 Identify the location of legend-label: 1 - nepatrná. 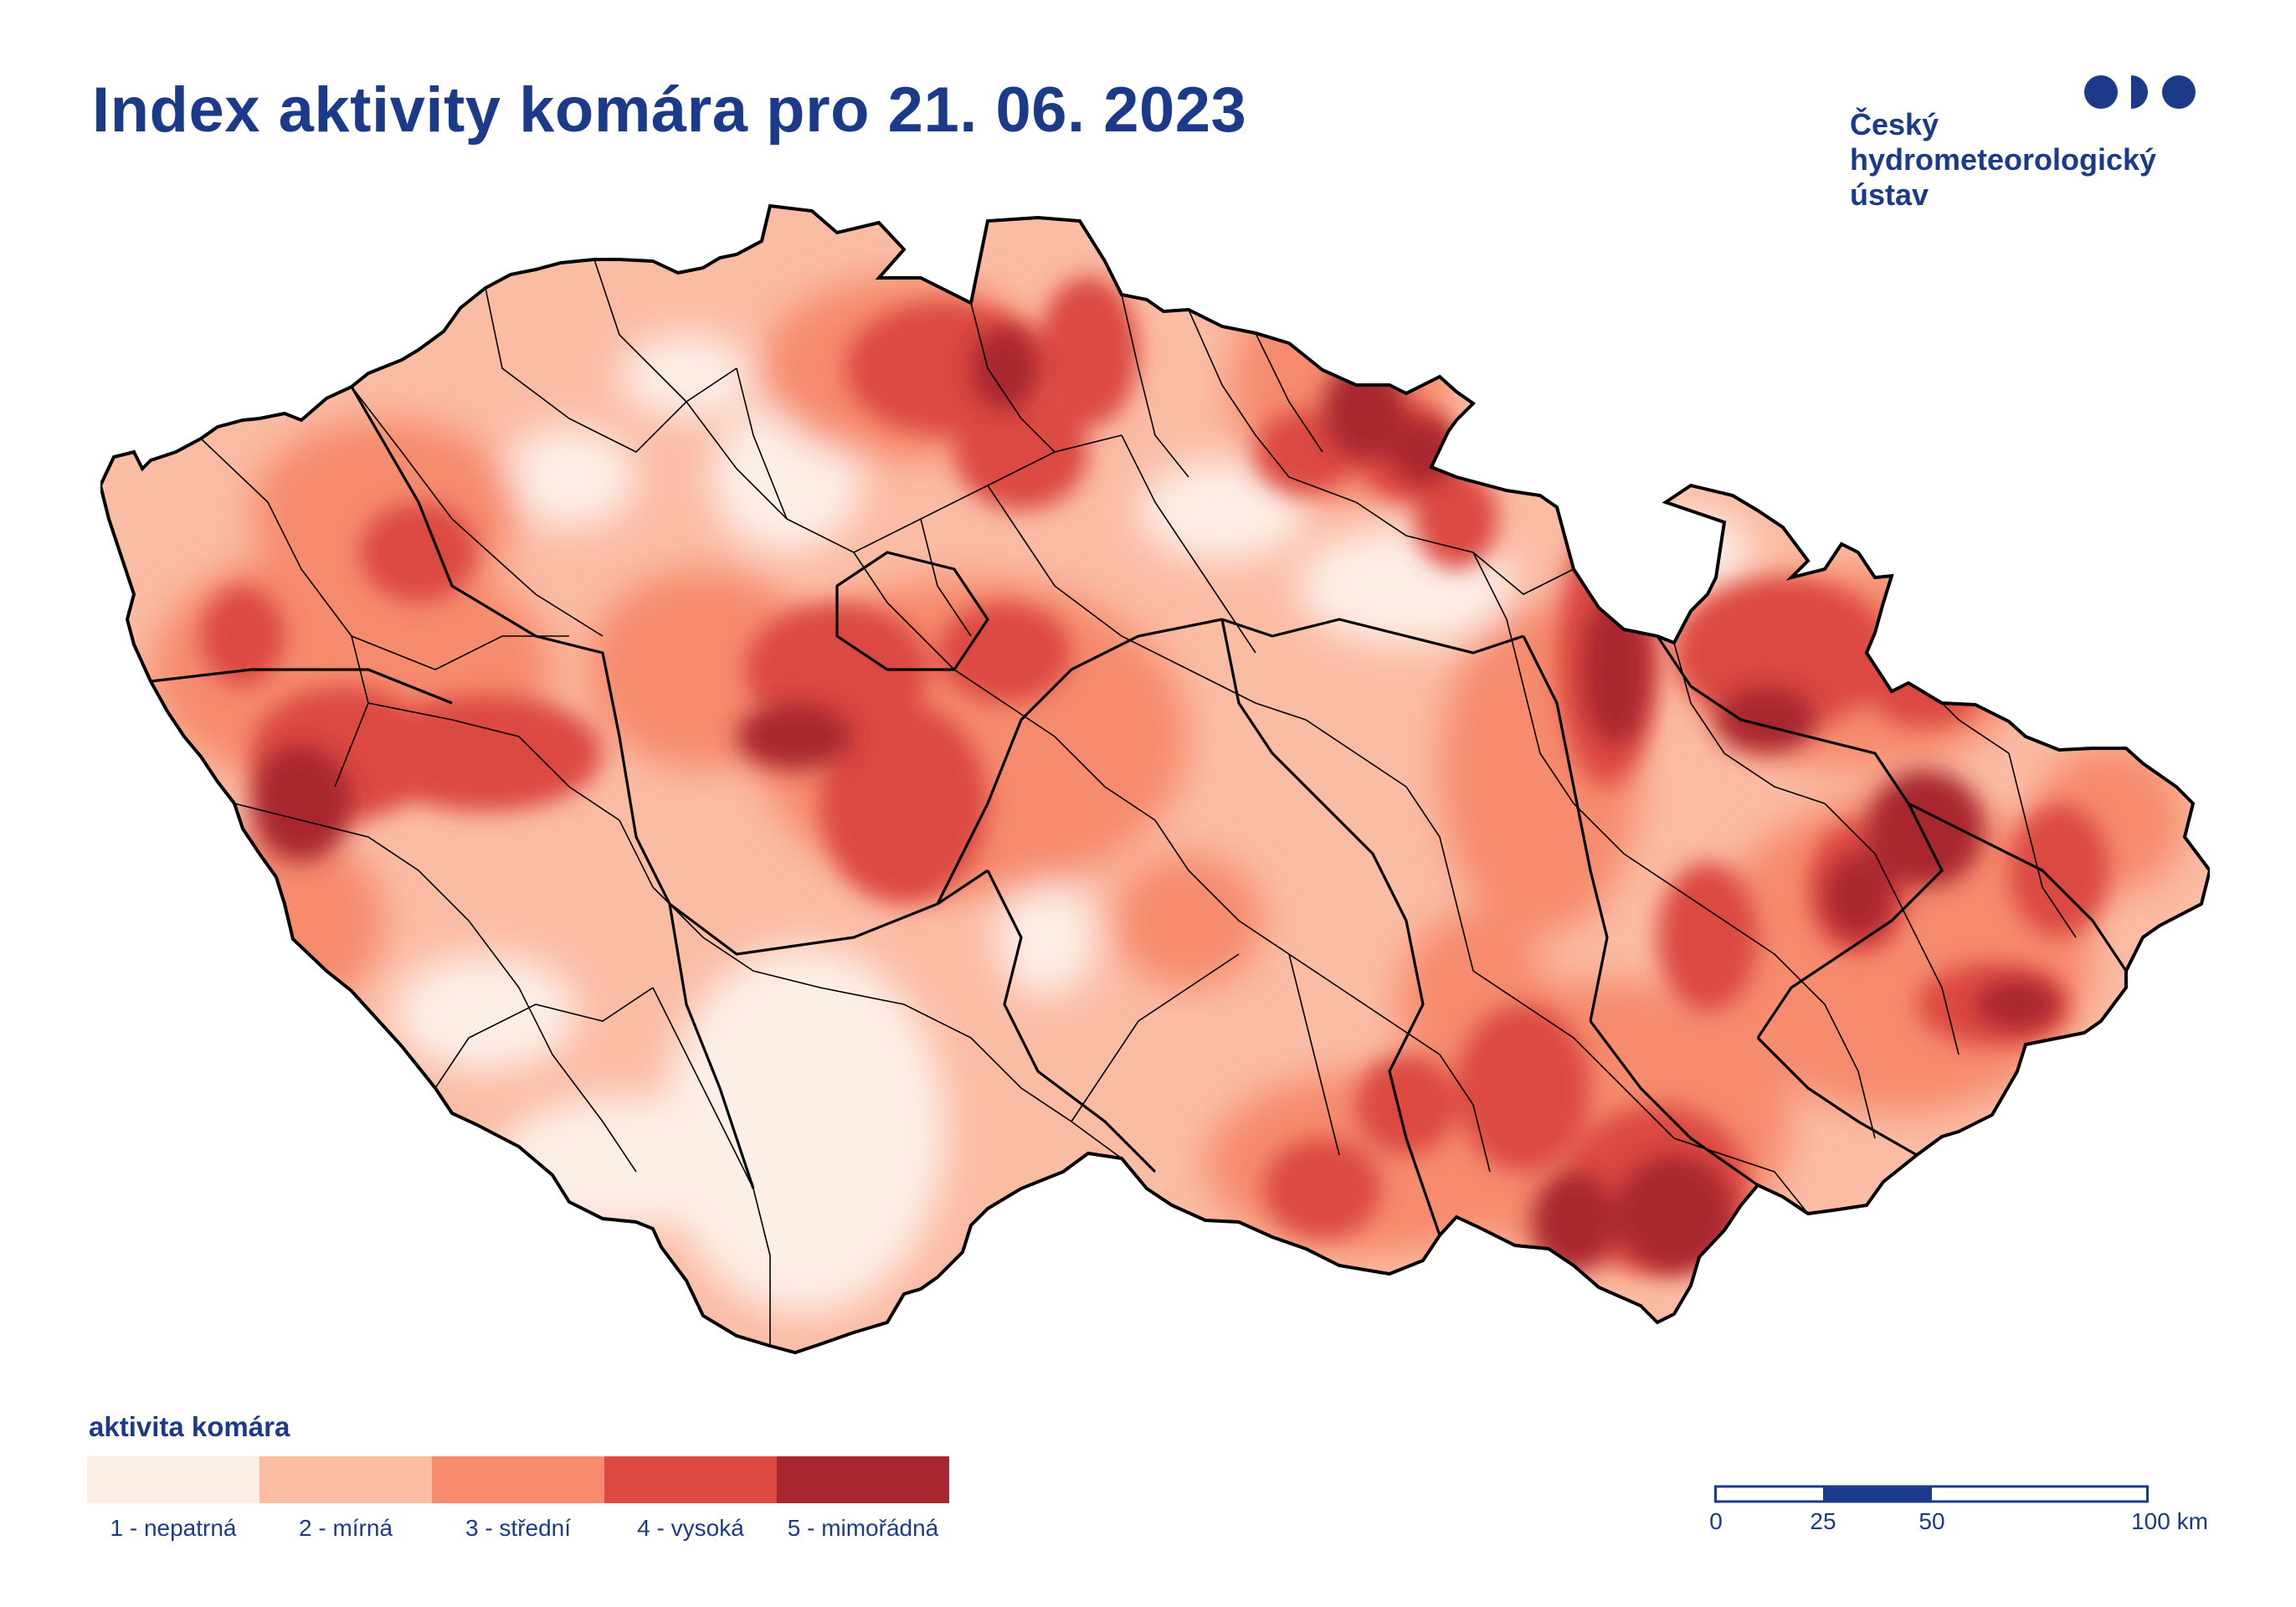
(173, 1528).